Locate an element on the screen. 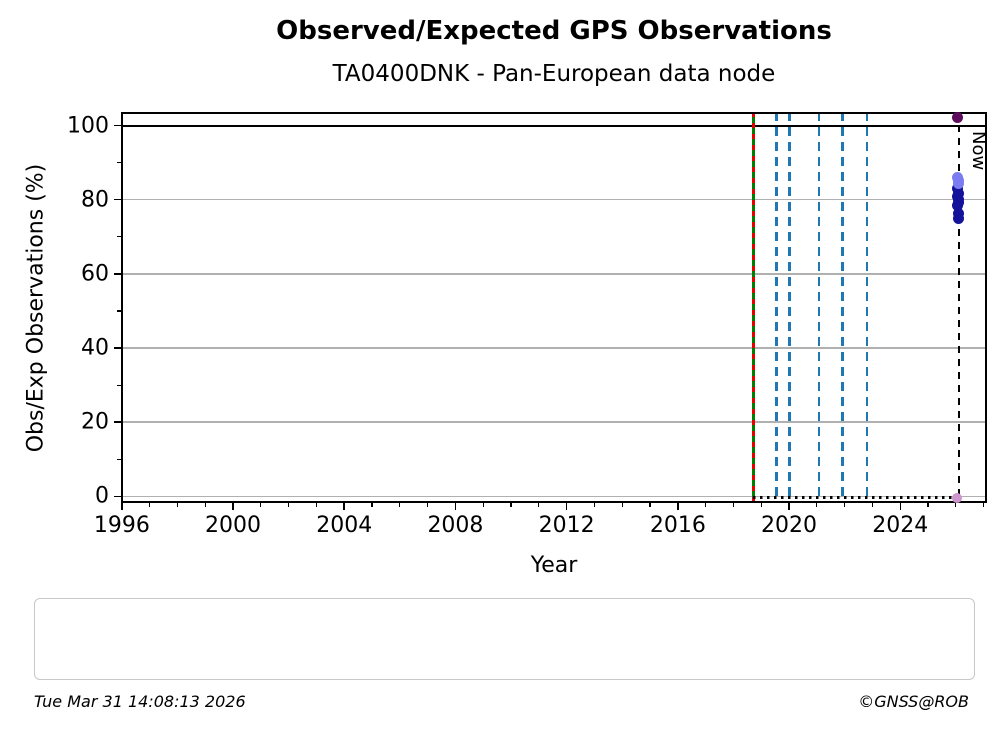 Image resolution: width=1008 pixels, height=734 pixels. y-tick-label: 100 is located at coordinates (88, 126).